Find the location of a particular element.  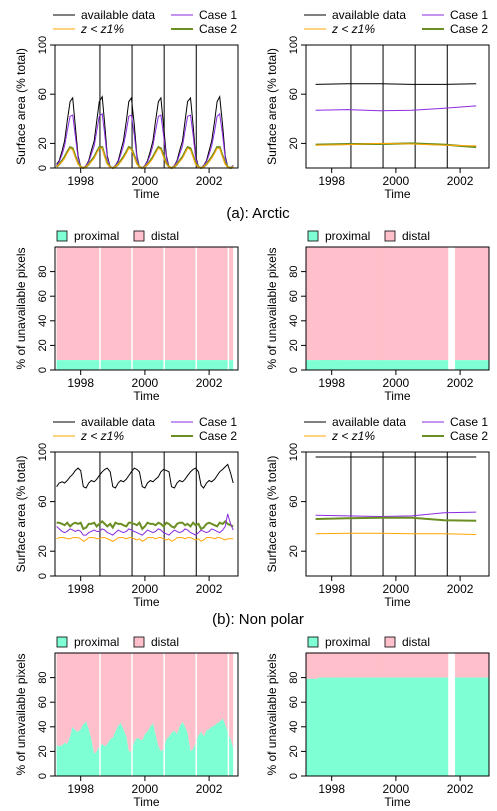

y-tick-label: 80 is located at coordinates (43, 677).